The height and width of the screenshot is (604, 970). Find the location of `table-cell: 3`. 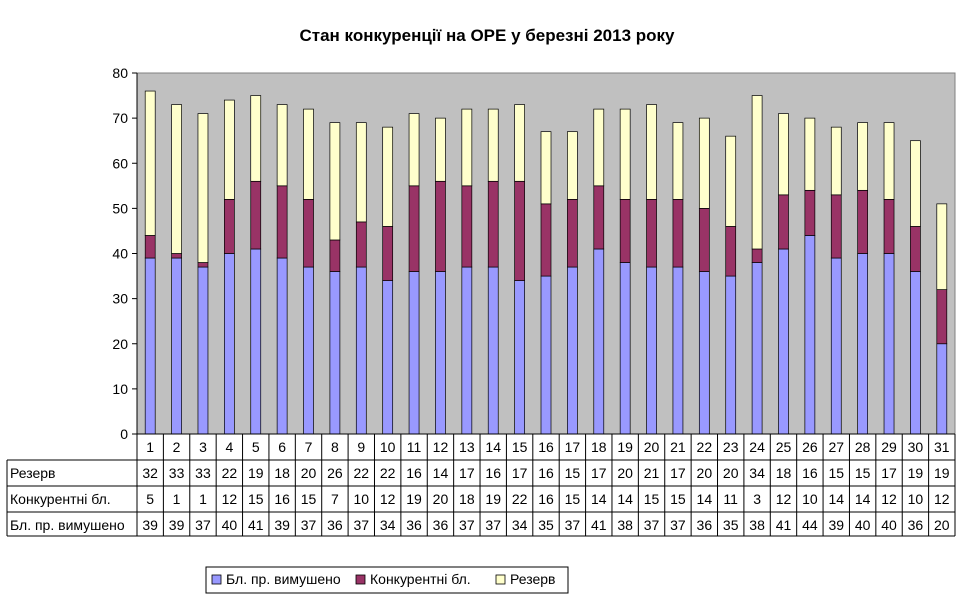

table-cell: 3 is located at coordinates (757, 499).